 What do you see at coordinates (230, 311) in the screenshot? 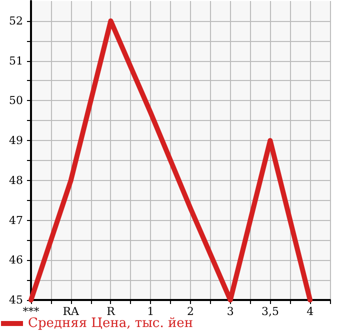
I see `x-tick-label: 3` at bounding box center [230, 311].